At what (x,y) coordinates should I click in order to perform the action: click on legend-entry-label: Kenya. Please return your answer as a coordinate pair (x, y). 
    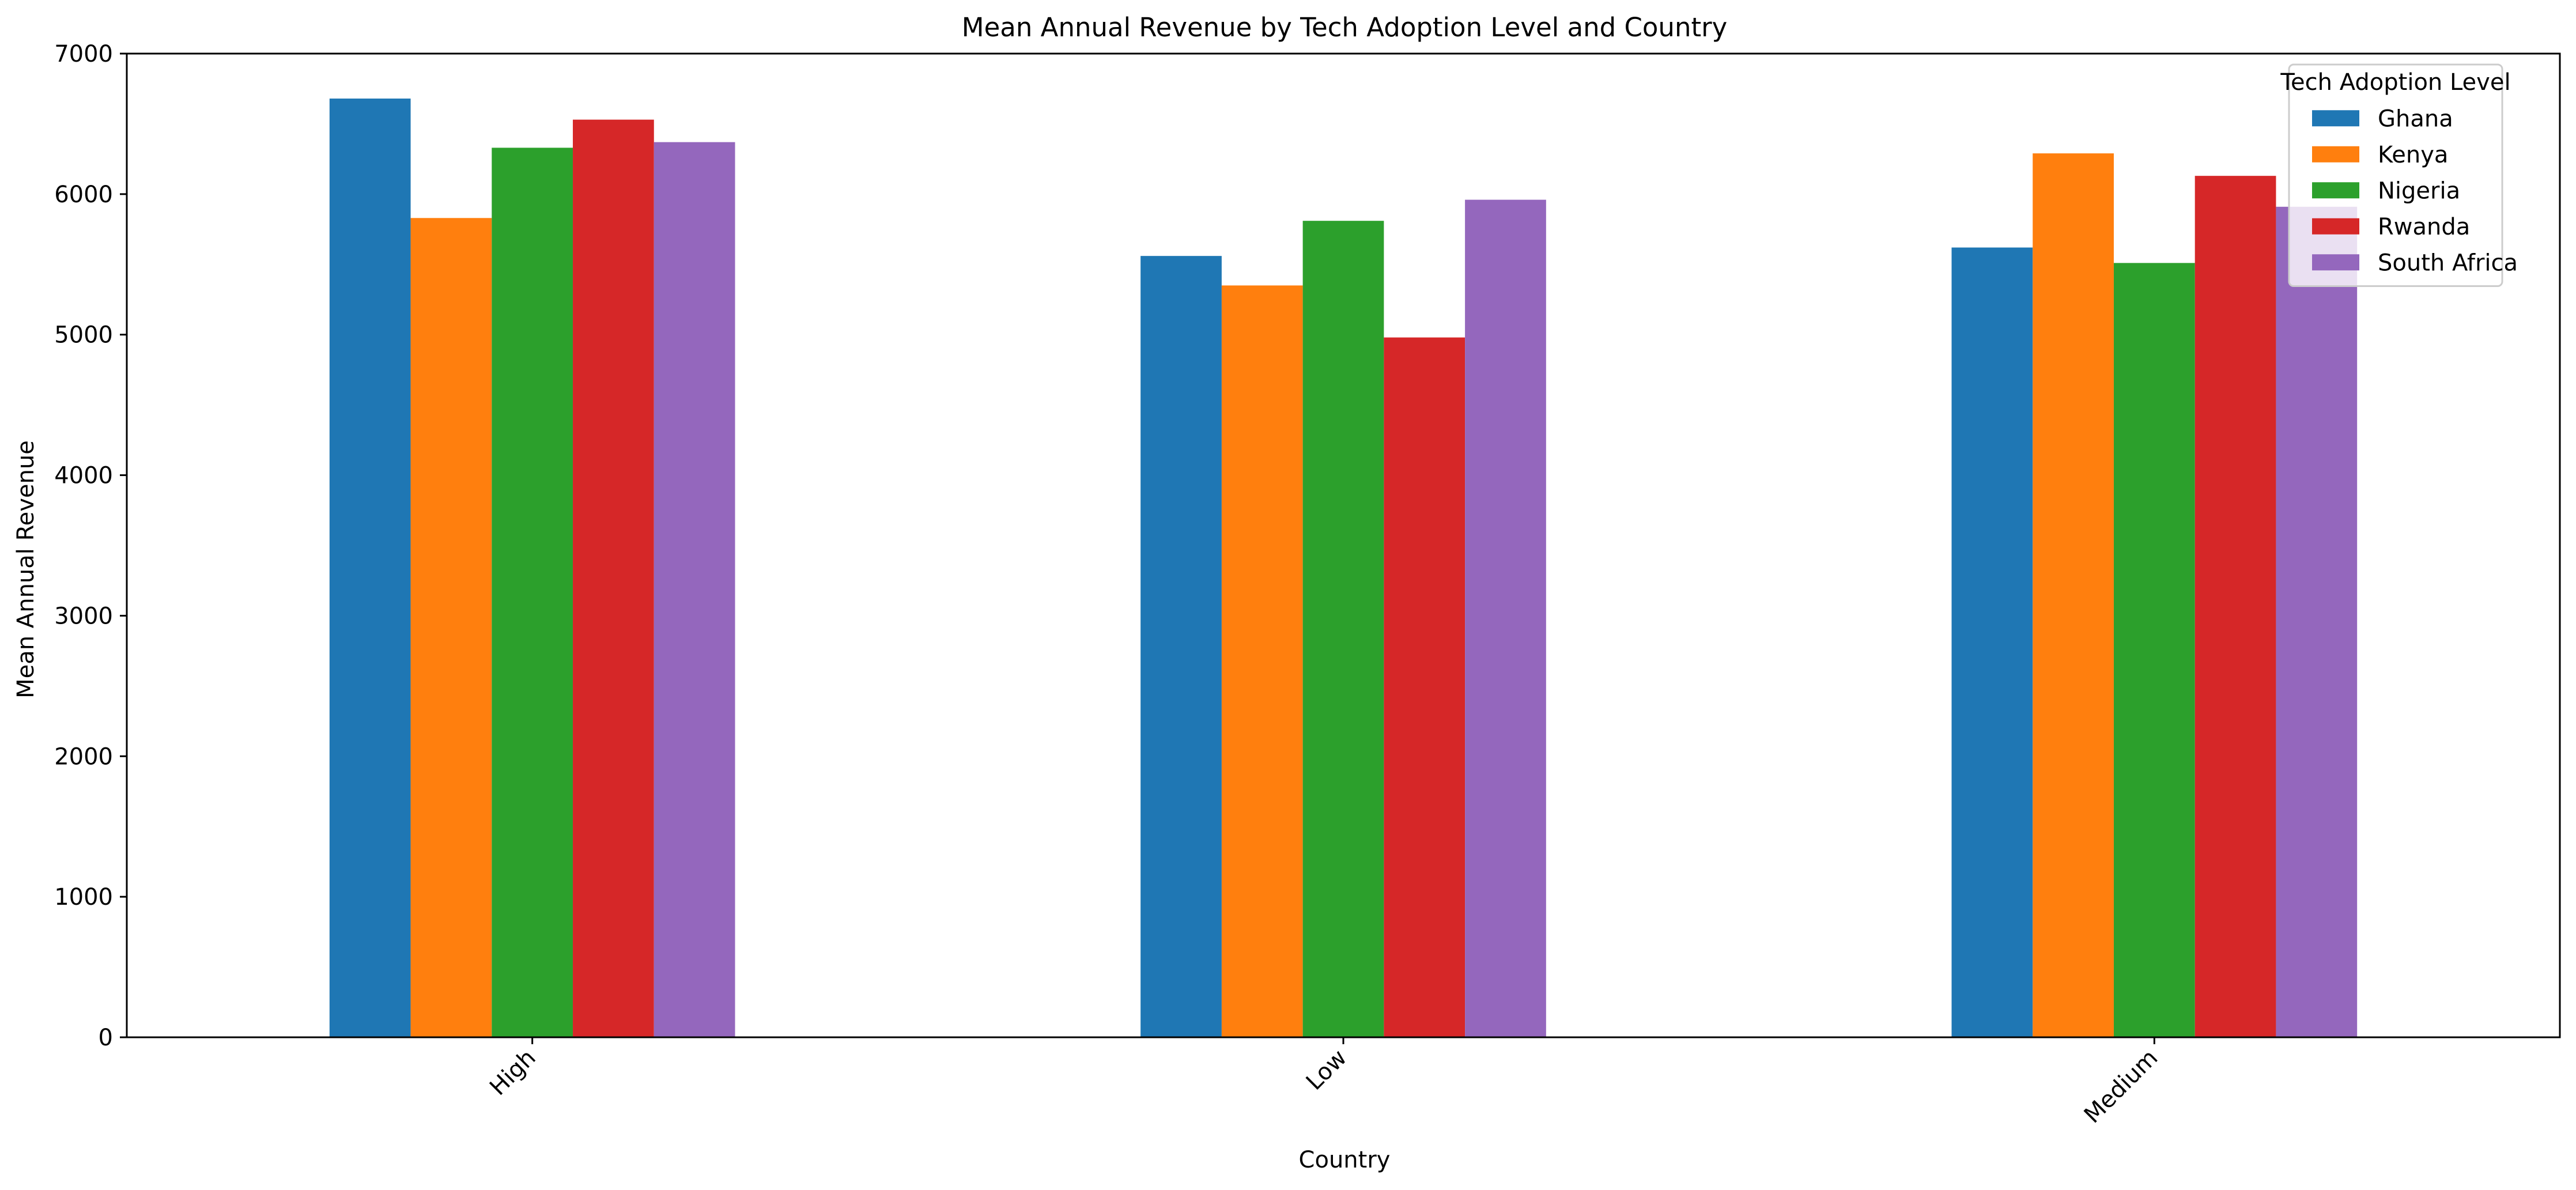
    Looking at the image, I should click on (2413, 155).